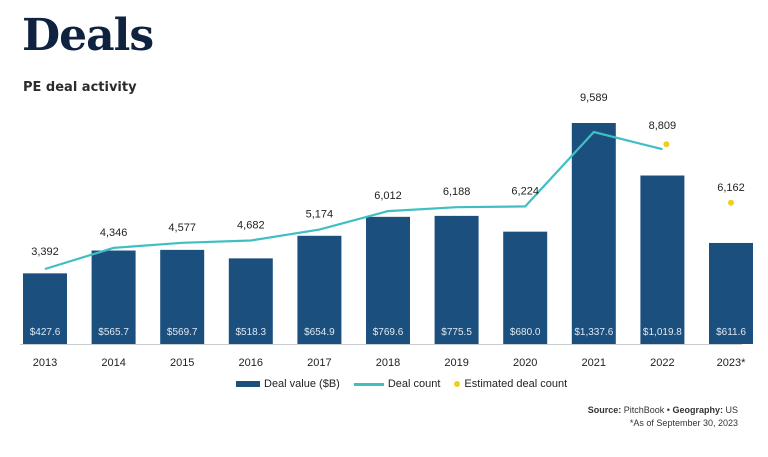 This screenshot has height=457, width=768. Describe the element at coordinates (182, 228) in the screenshot. I see `deal-count-label: 4,577` at that location.